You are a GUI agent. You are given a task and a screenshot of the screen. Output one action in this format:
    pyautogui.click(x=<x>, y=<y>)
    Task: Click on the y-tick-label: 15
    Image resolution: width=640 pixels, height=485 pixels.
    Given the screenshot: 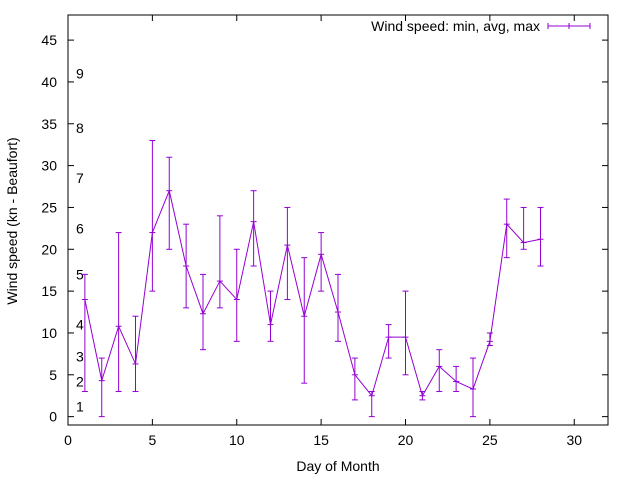 What is the action you would take?
    pyautogui.click(x=49, y=291)
    